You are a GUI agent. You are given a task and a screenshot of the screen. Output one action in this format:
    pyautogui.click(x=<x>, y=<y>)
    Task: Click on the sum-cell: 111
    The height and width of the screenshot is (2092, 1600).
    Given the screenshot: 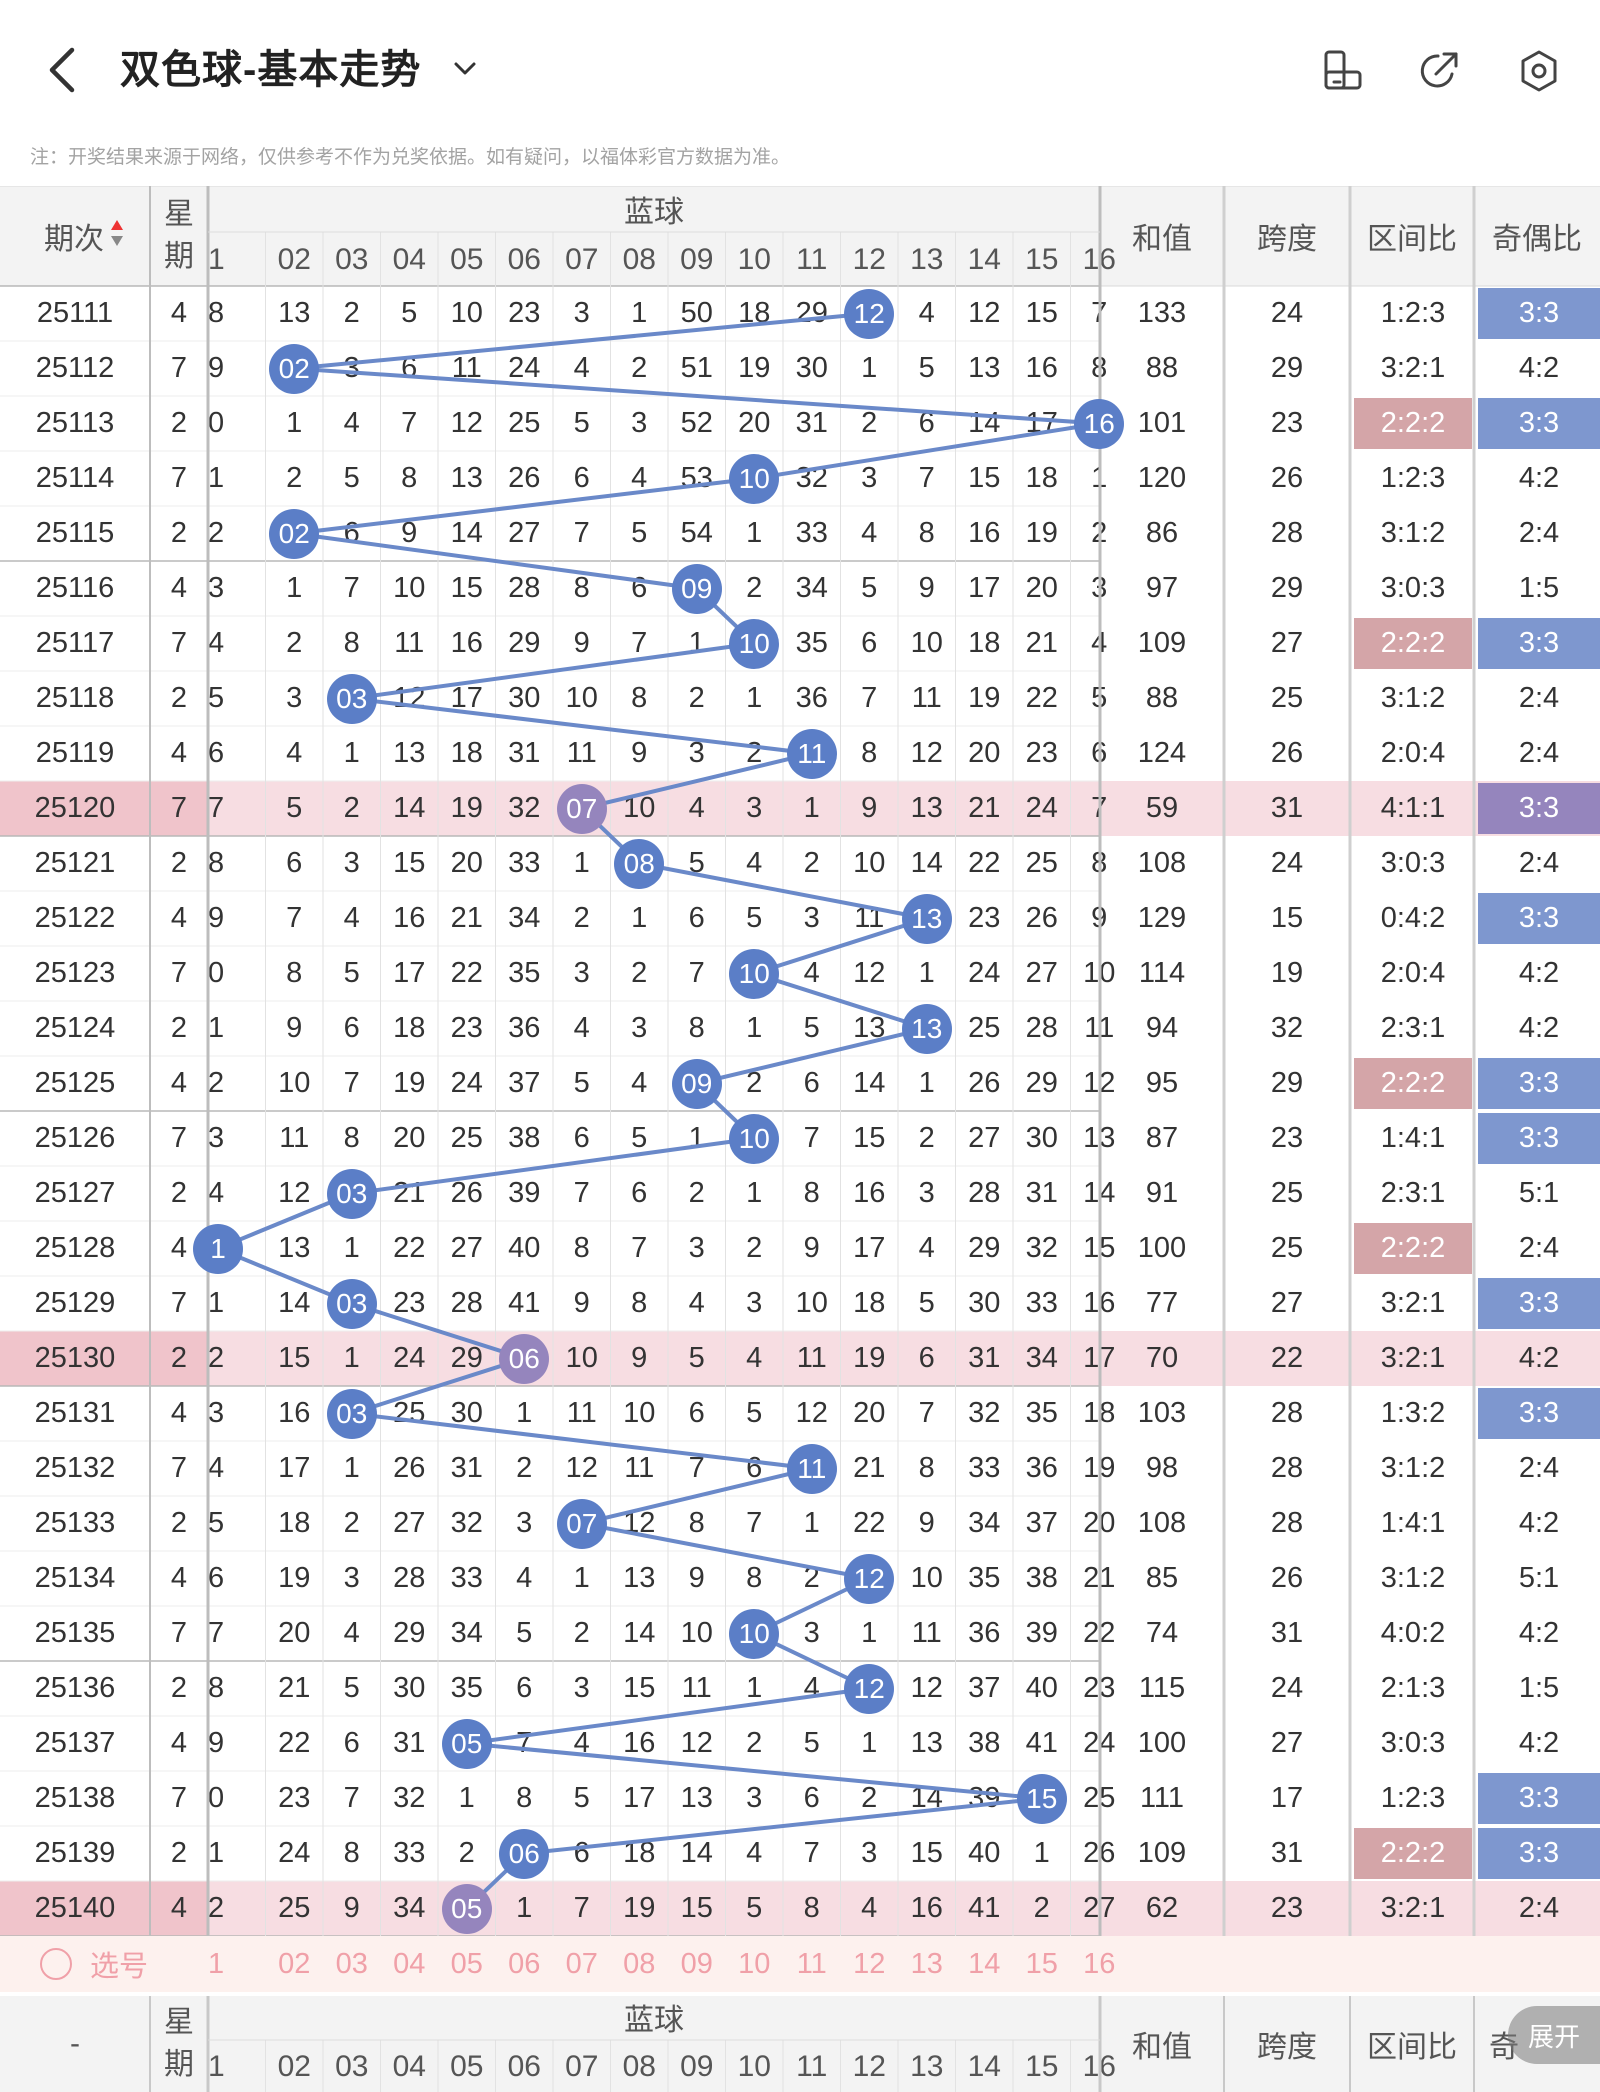 What is the action you would take?
    pyautogui.click(x=1162, y=1798)
    